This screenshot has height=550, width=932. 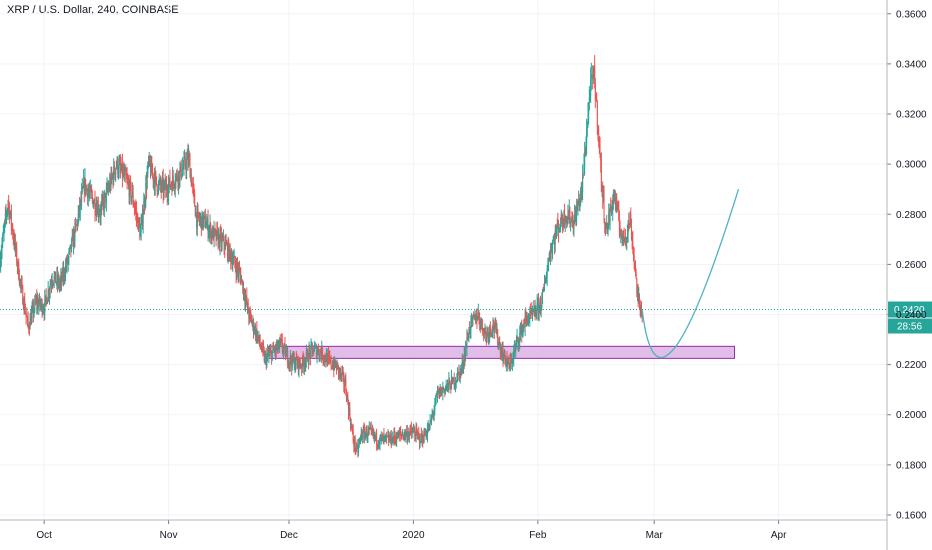 What do you see at coordinates (169, 535) in the screenshot?
I see `x-tick-label: Nov` at bounding box center [169, 535].